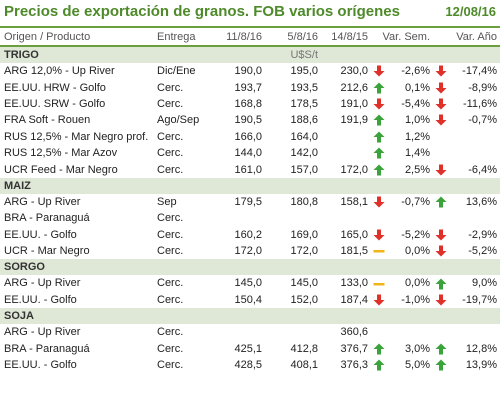 The width and height of the screenshot is (500, 403). Describe the element at coordinates (483, 234) in the screenshot. I see `yearly-change-cell: -2,9%` at that location.